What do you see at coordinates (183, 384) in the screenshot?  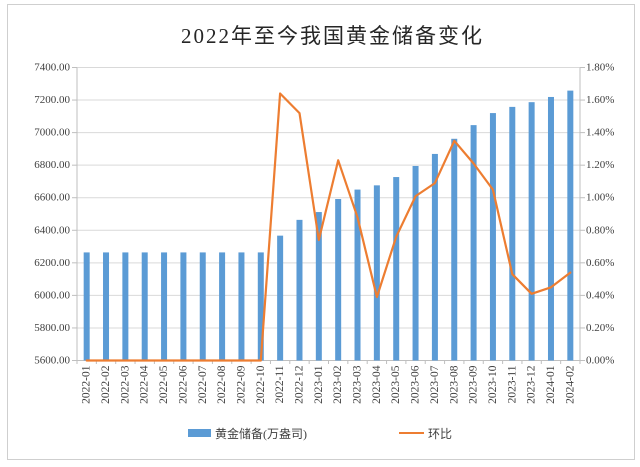 I see `x-category-label: 2022-06` at bounding box center [183, 384].